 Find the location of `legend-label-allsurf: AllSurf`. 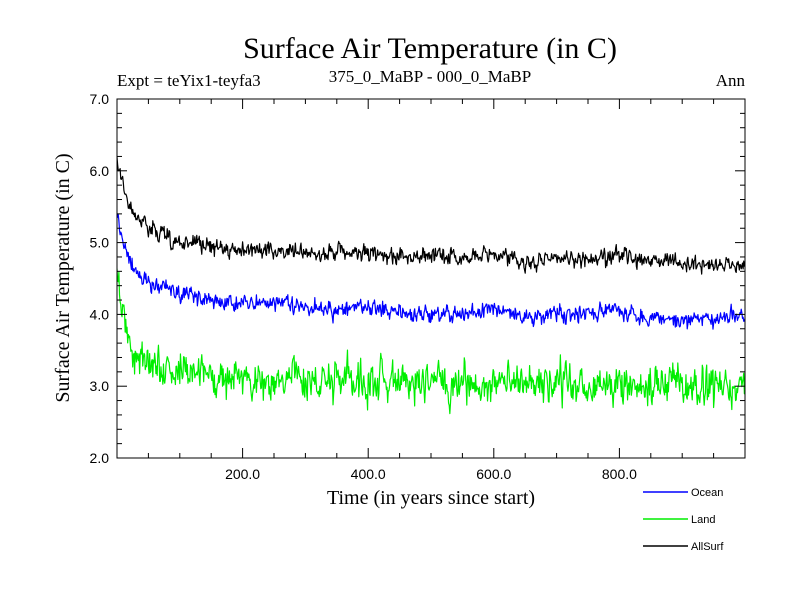

legend-label-allsurf: AllSurf is located at coordinates (707, 547).